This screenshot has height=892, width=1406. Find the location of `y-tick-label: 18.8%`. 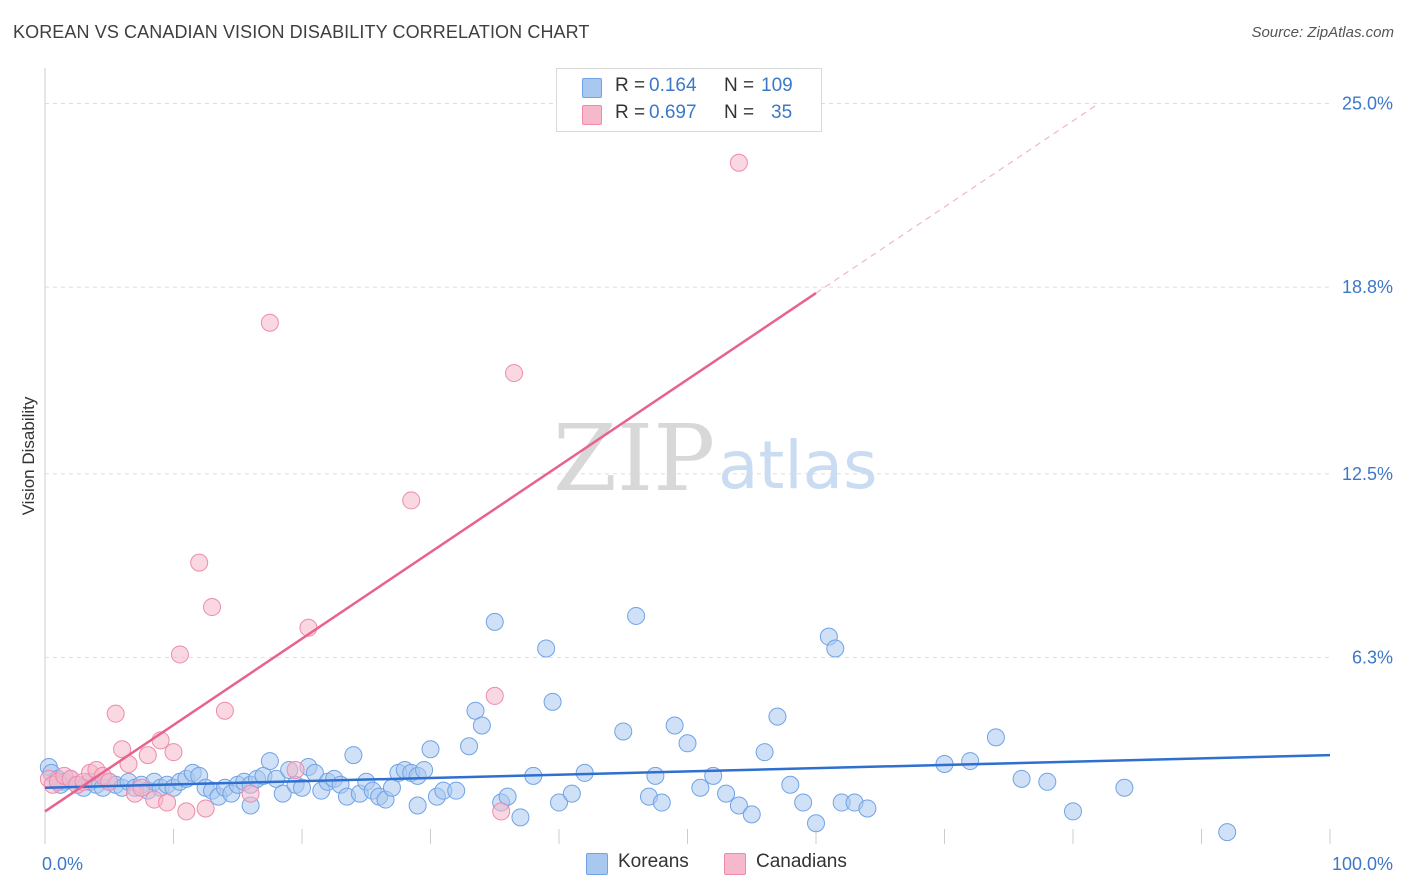

y-tick-label: 18.8% is located at coordinates (1367, 287).